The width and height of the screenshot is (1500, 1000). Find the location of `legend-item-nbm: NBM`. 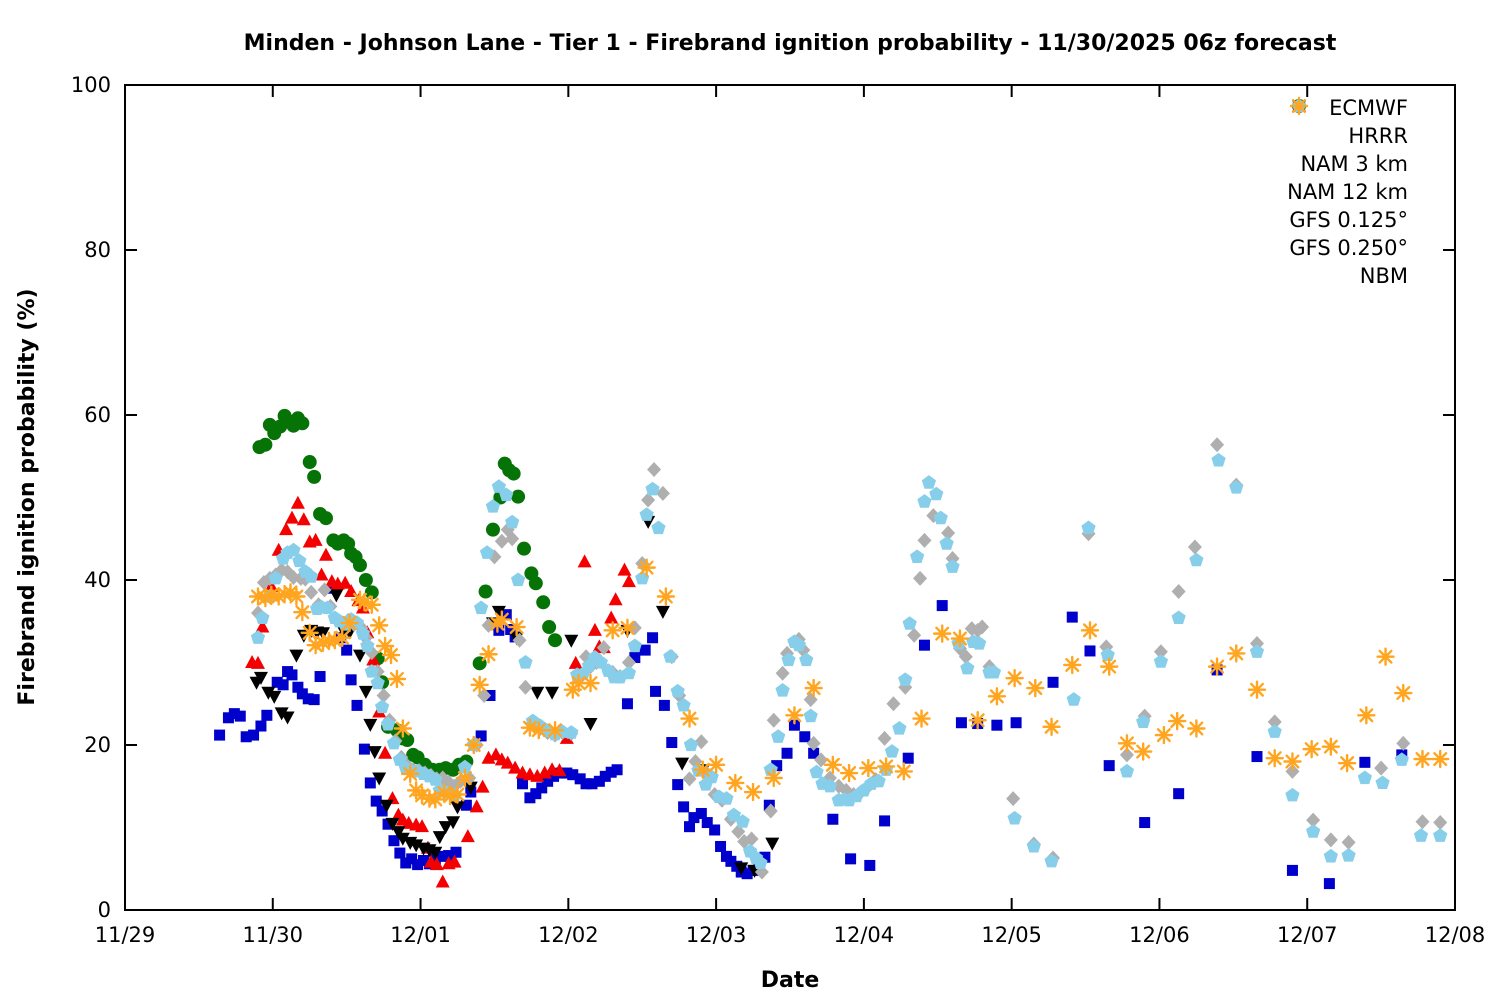

legend-item-nbm: NBM is located at coordinates (1347, 193).